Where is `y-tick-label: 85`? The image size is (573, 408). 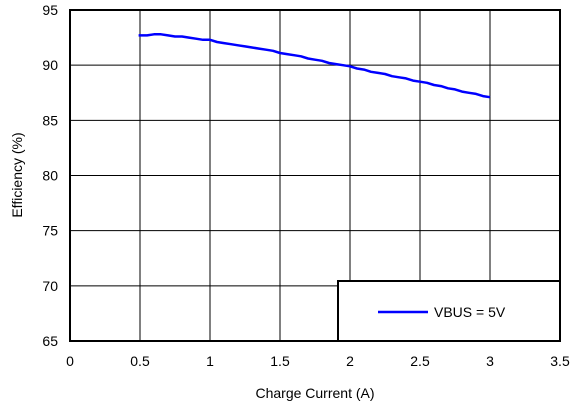
y-tick-label: 85 is located at coordinates (50, 120).